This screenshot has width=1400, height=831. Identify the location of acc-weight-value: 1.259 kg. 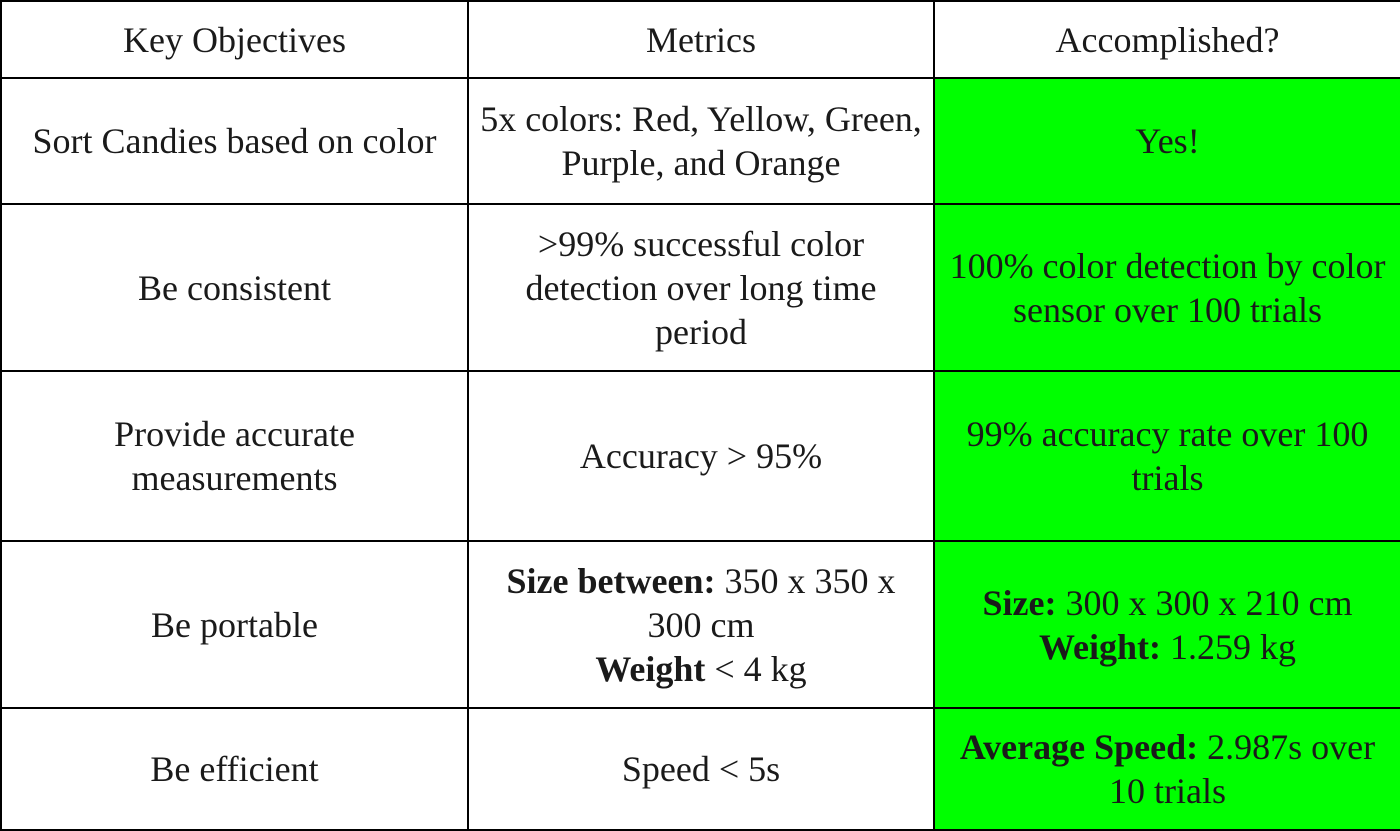
(1228, 646).